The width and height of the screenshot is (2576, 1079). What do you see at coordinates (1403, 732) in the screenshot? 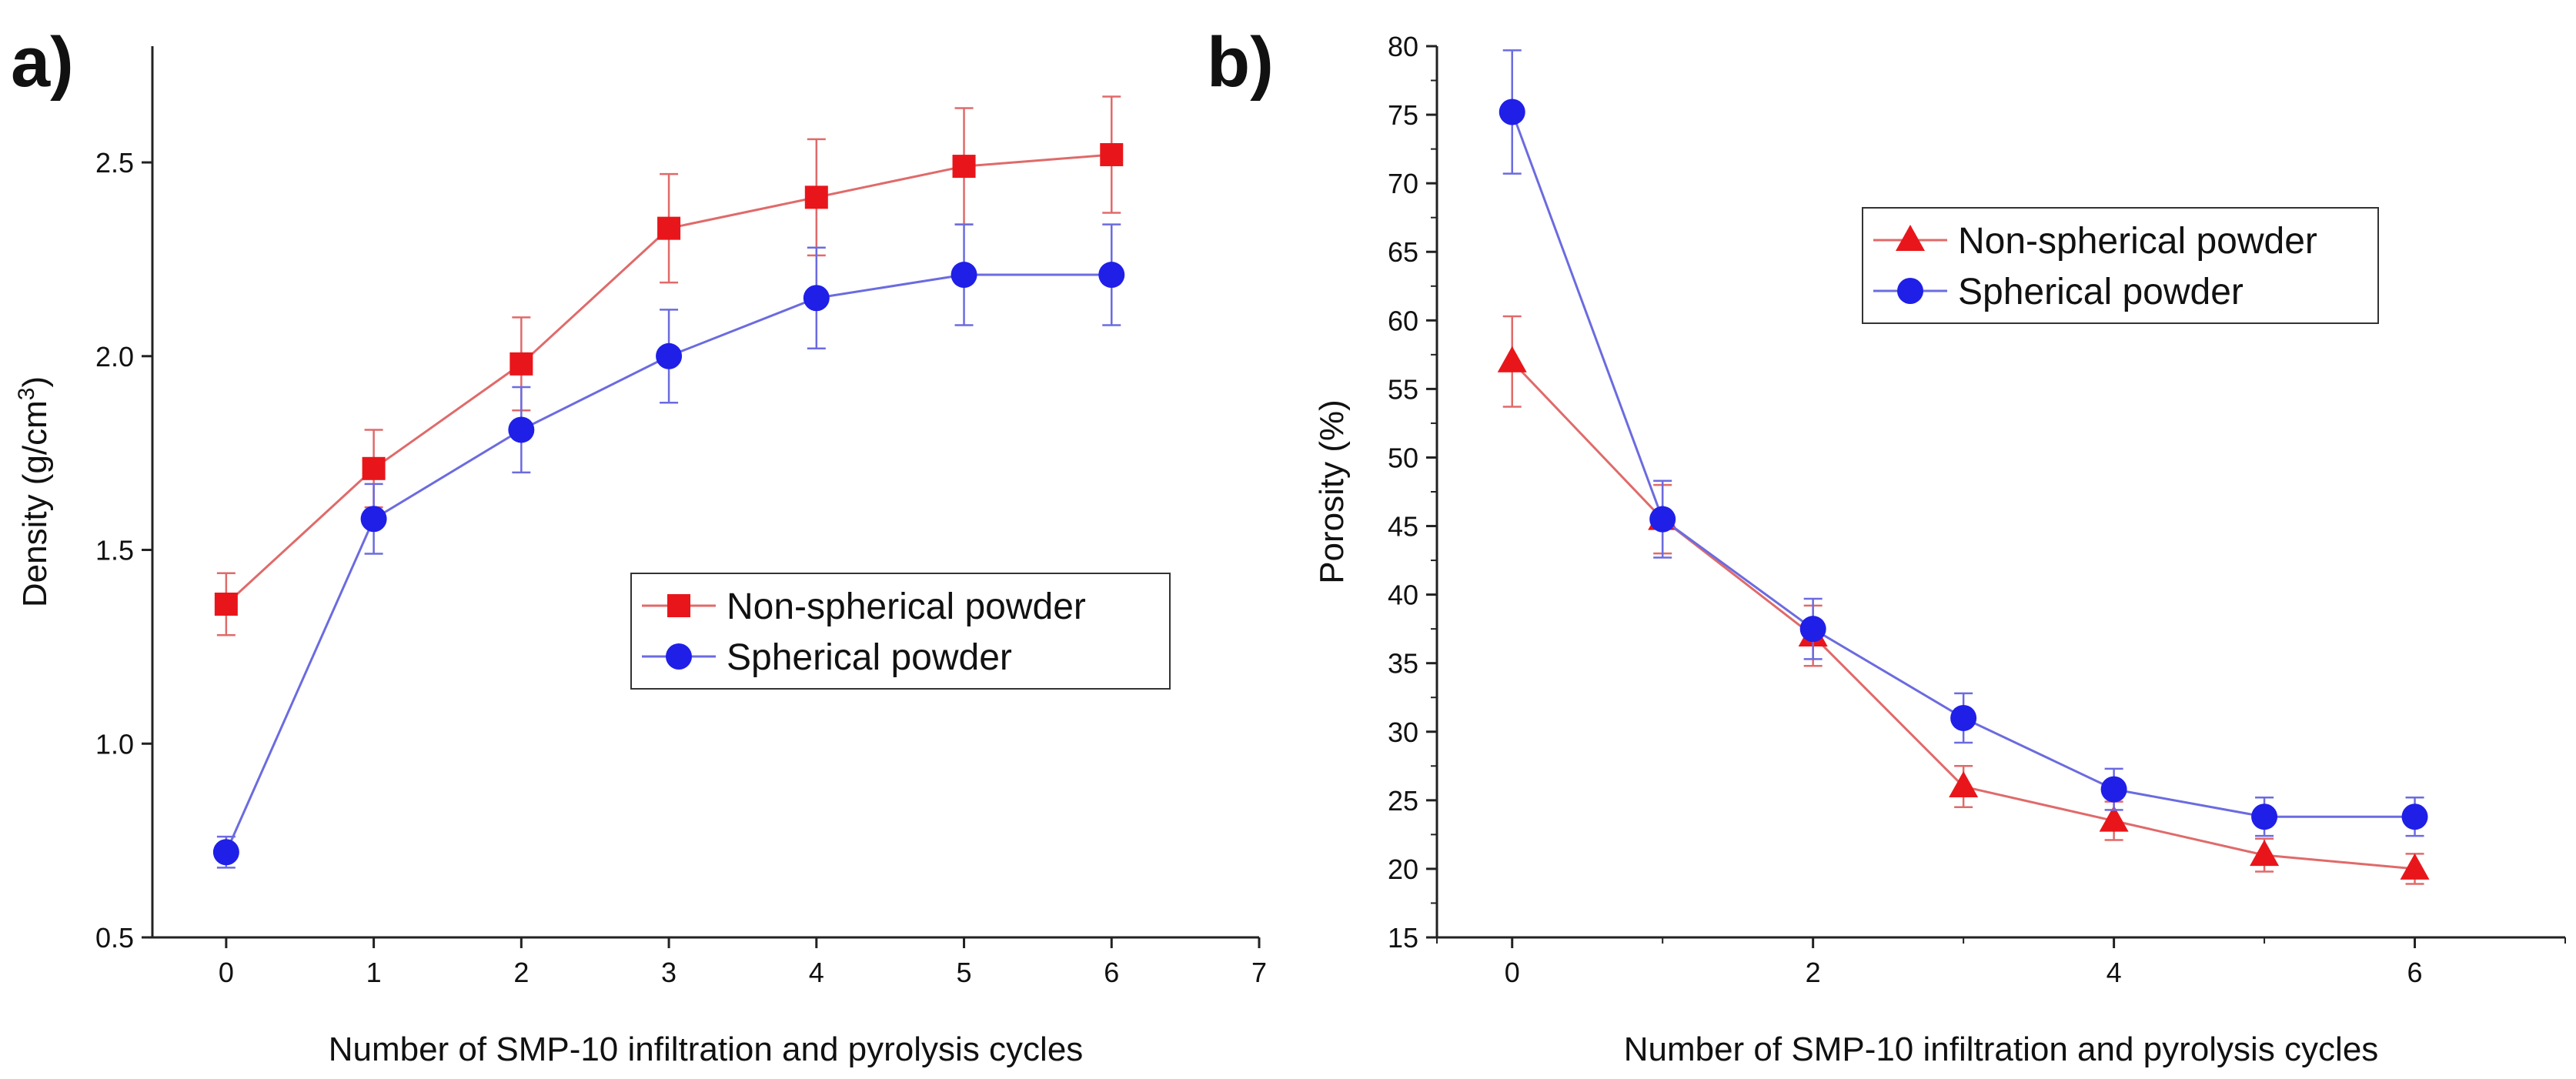
I see `y-tick-label: 30` at bounding box center [1403, 732].